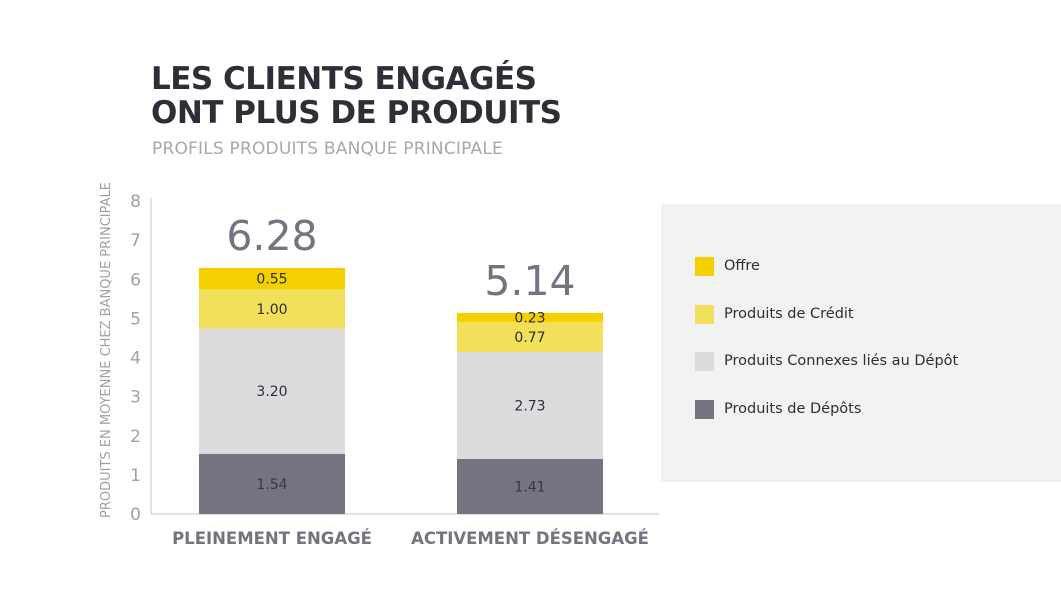  What do you see at coordinates (789, 314) in the screenshot?
I see `legend-label: Produits de Crédit` at bounding box center [789, 314].